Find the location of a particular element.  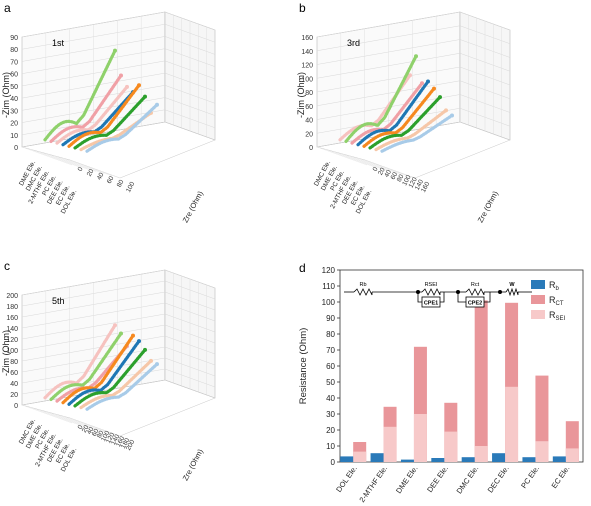

y-tick-label: 120 is located at coordinates (329, 270).